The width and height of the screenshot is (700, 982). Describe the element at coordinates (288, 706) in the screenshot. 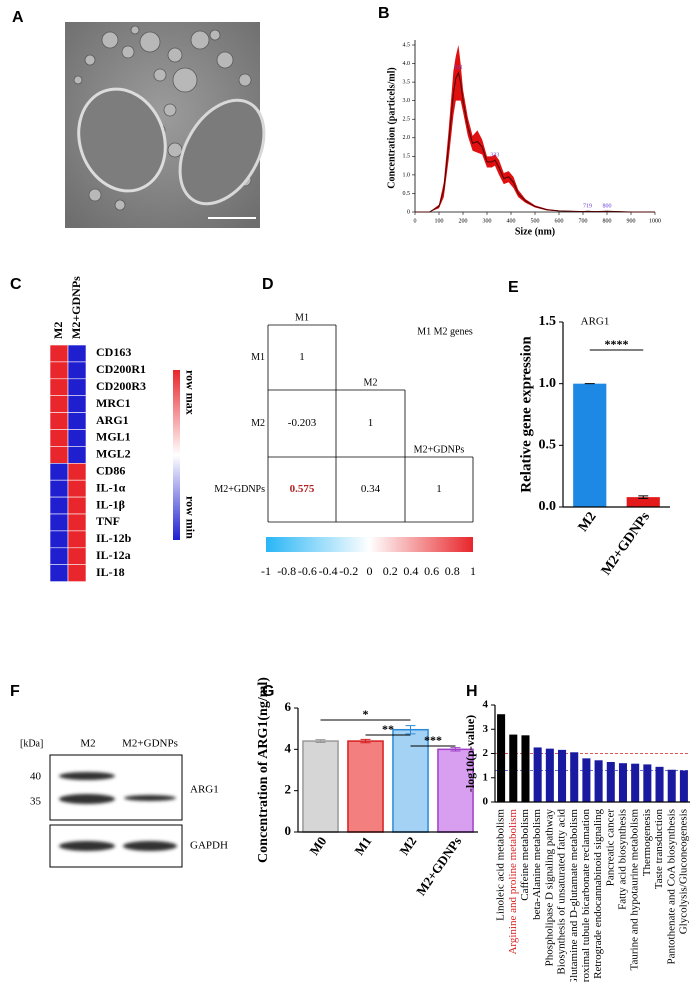

I see `y-tick-label: 6` at that location.